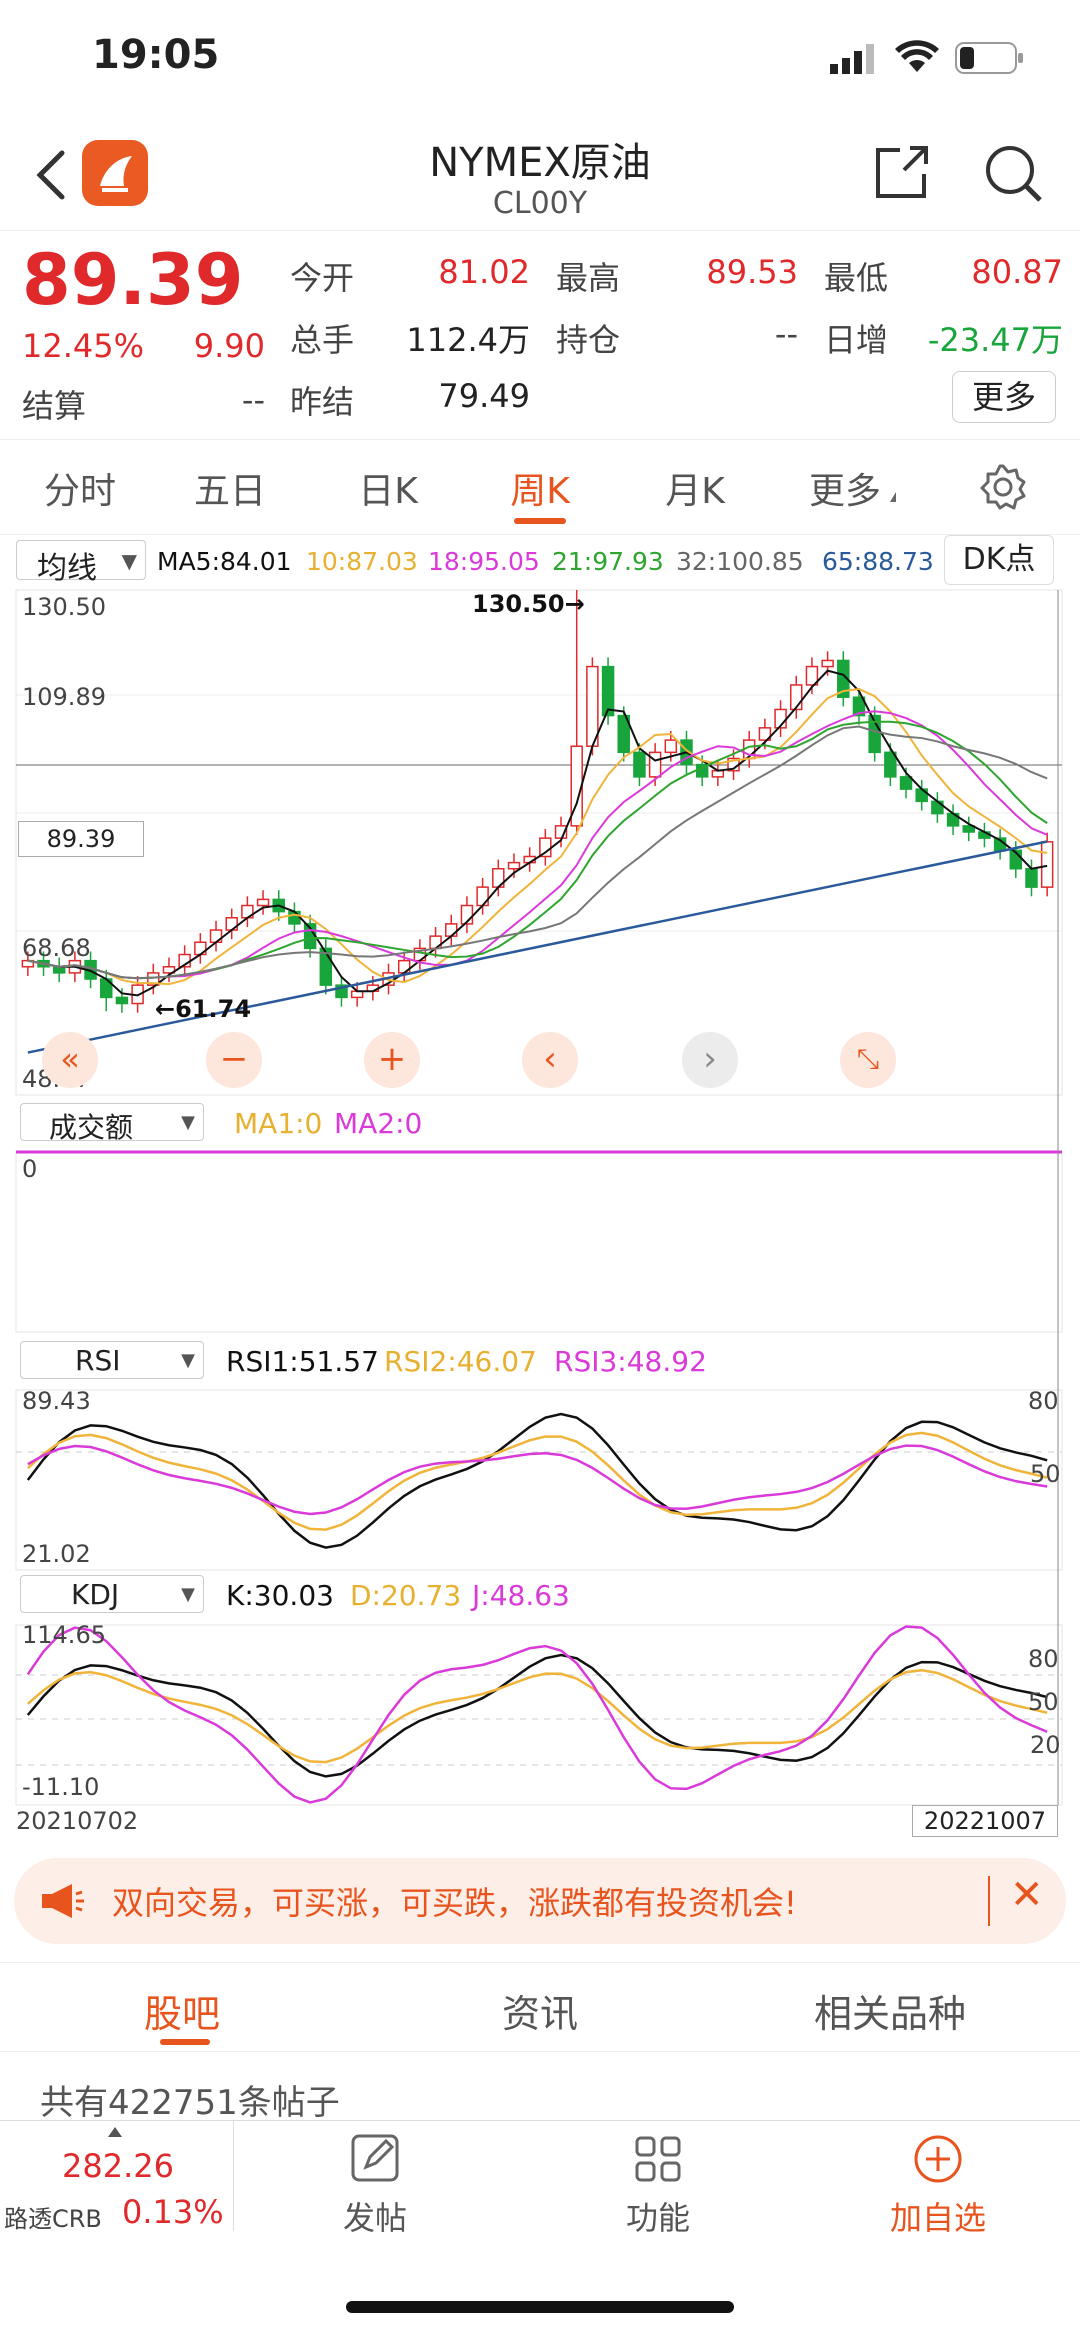 This screenshot has height=2337, width=1080. I want to click on crb-value: 282.26, so click(118, 2166).